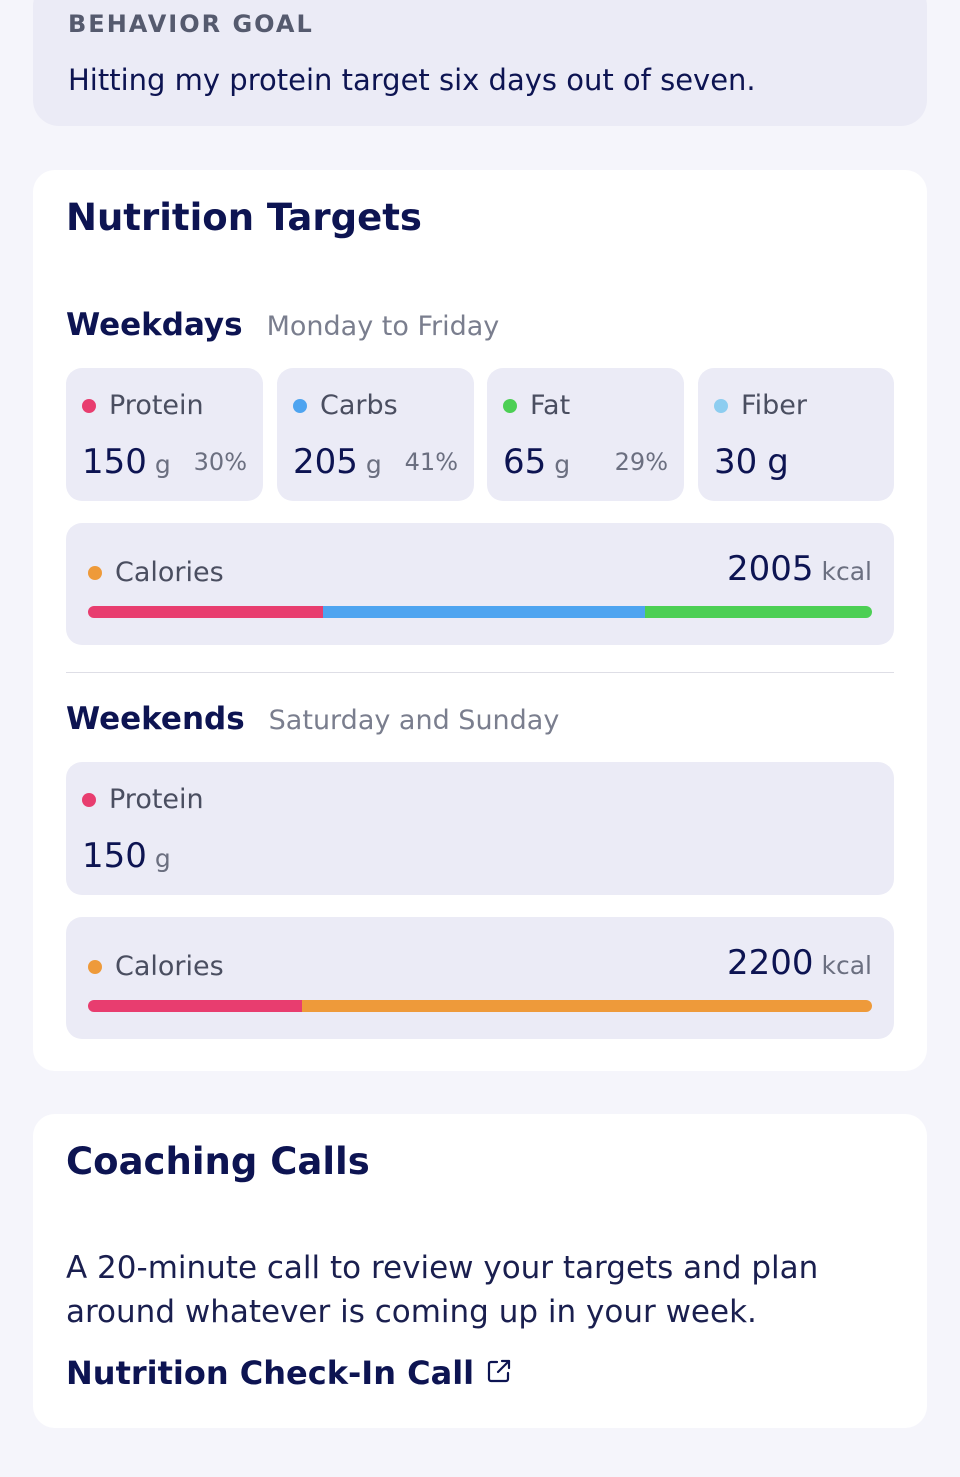 The image size is (960, 1477). Describe the element at coordinates (480, 978) in the screenshot. I see `weekend-calories-tile: Calories 2200 kcal` at that location.